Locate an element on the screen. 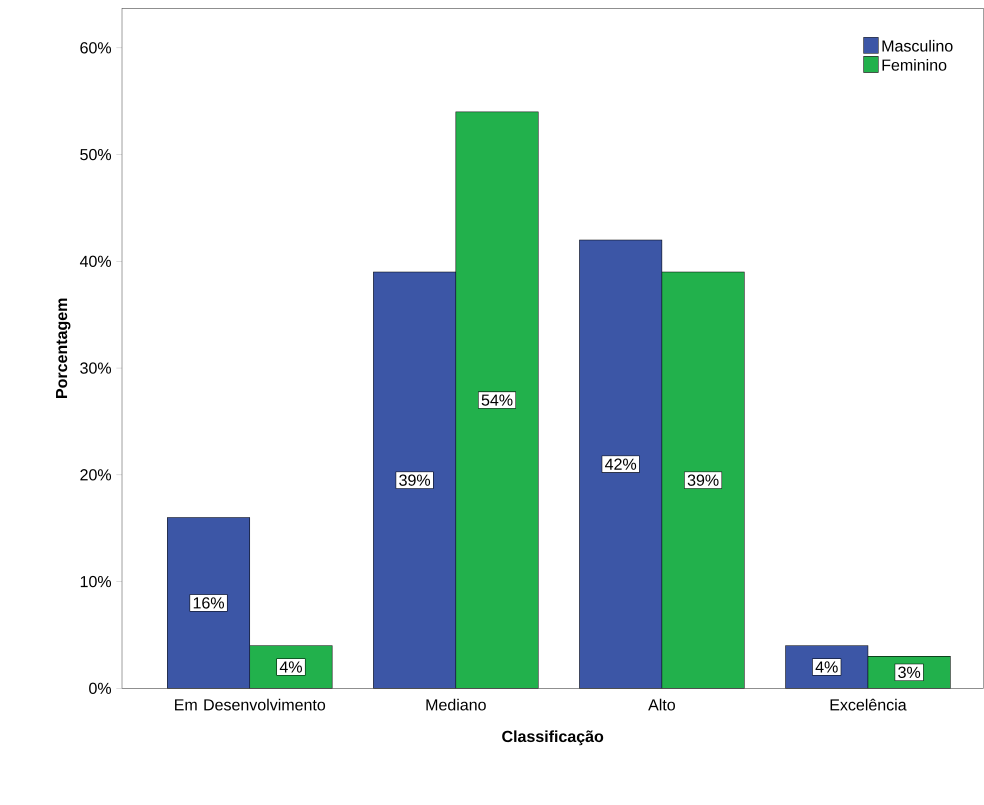 The image size is (984, 805). y-tick-label: 0% is located at coordinates (100, 688).